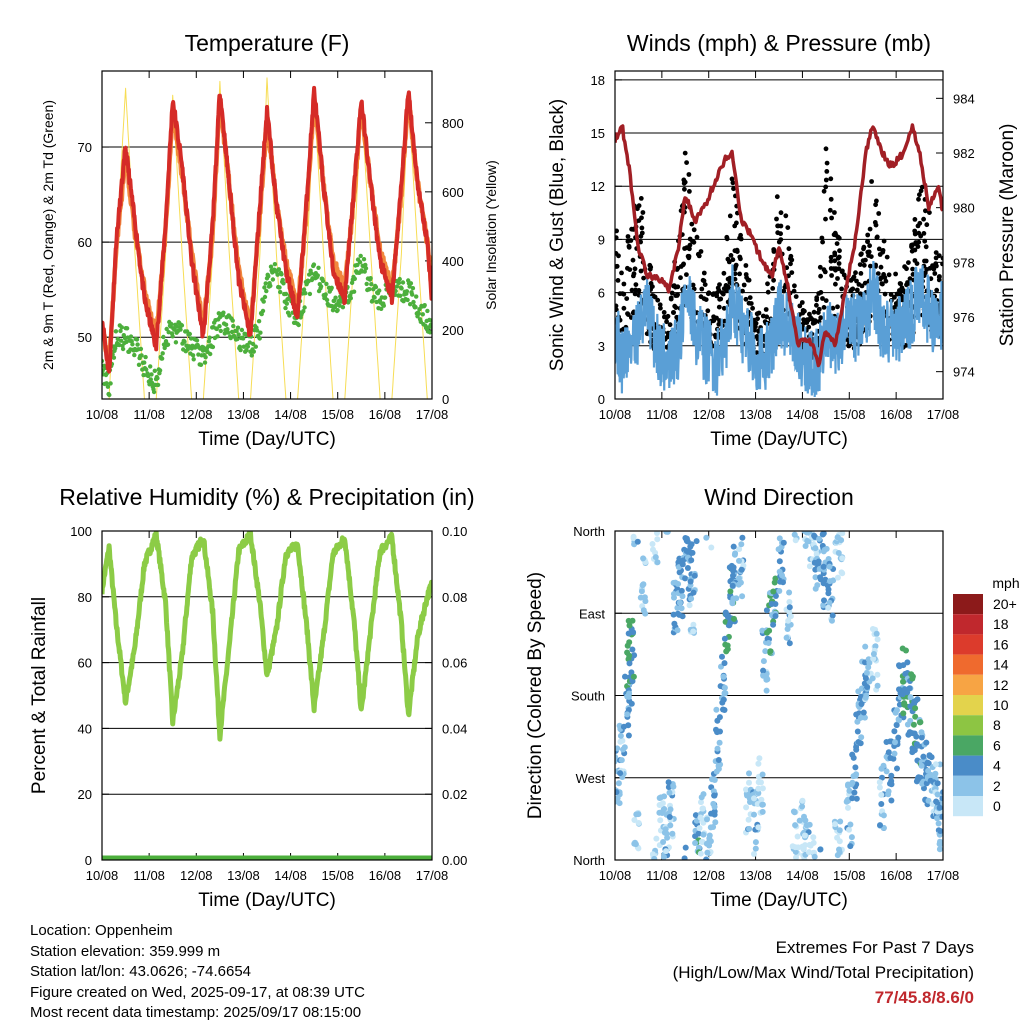 The width and height of the screenshot is (1024, 1024). What do you see at coordinates (924, 997) in the screenshot?
I see `extremes-value: 77/45.8/8.6/0` at bounding box center [924, 997].